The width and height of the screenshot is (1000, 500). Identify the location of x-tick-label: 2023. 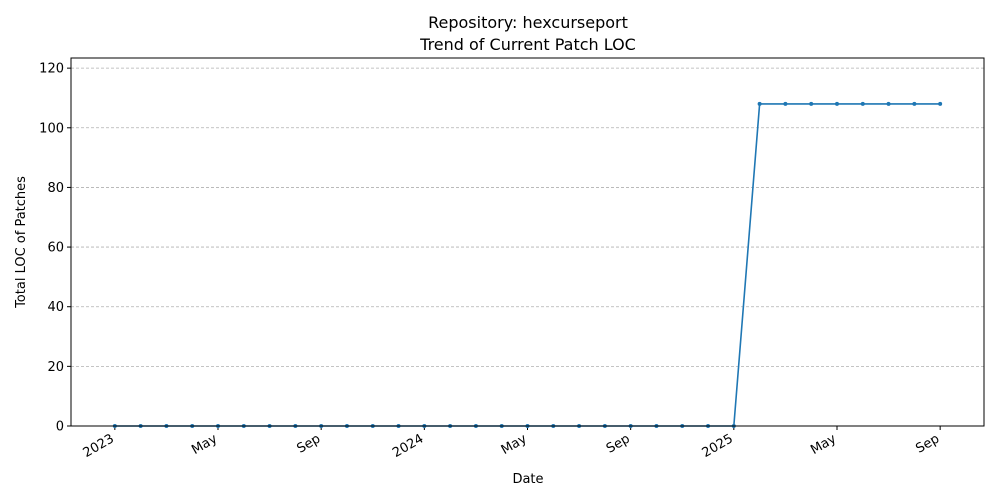
(99, 446).